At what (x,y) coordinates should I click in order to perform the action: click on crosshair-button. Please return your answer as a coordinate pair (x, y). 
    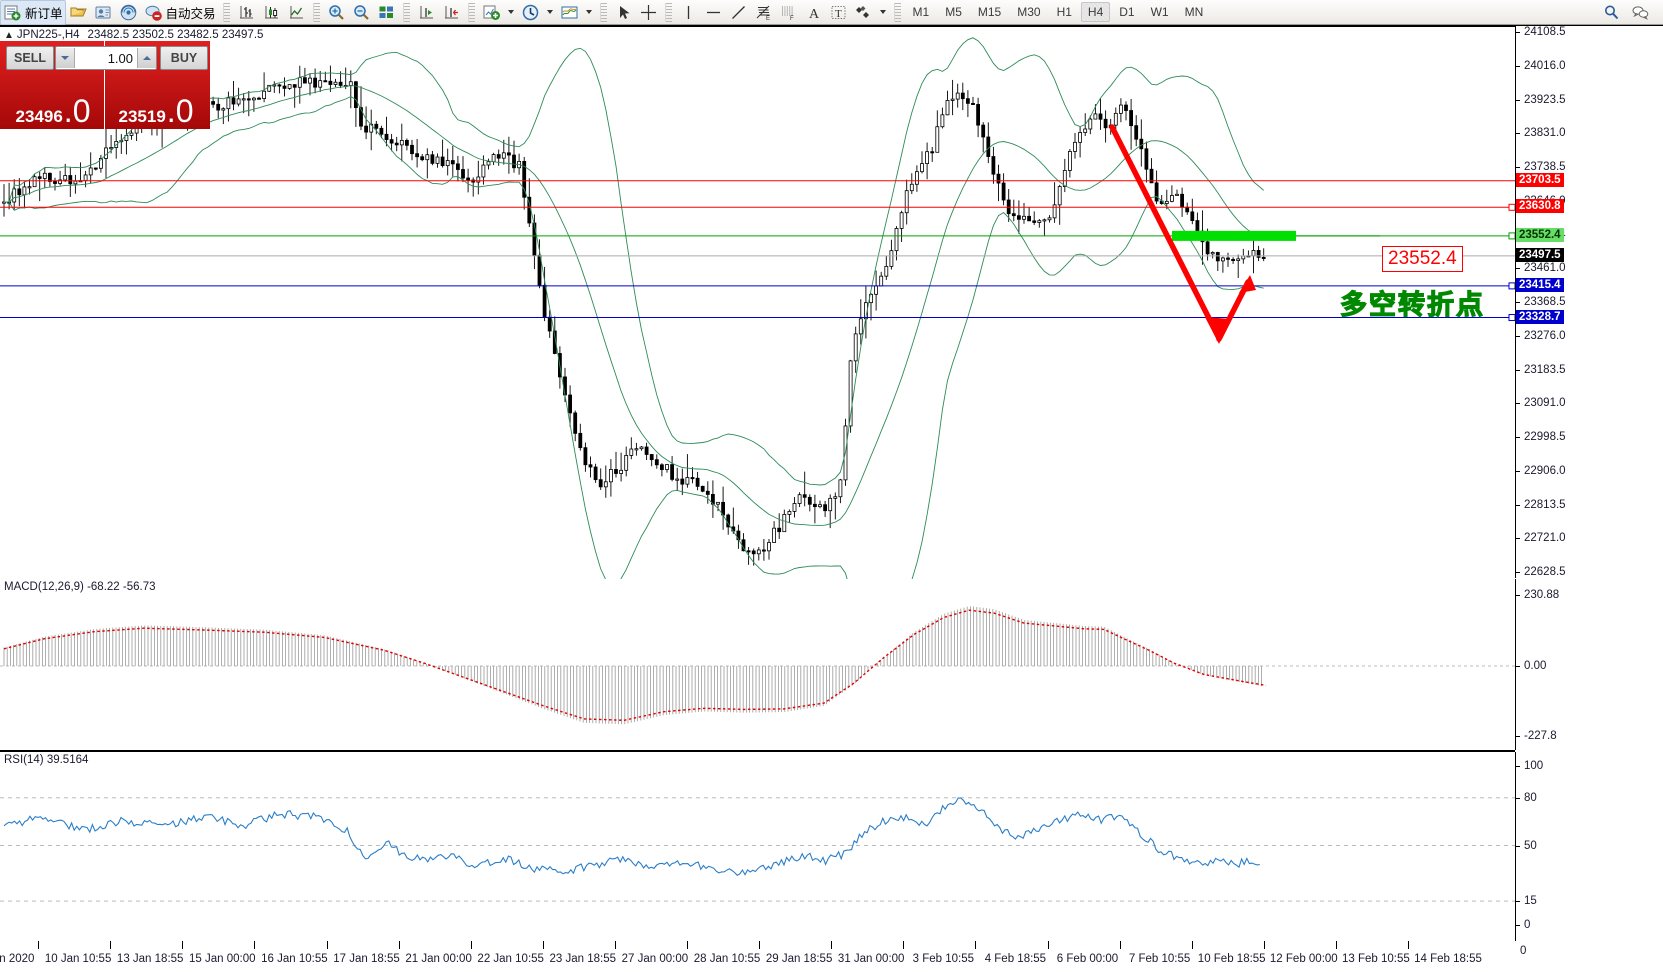
    Looking at the image, I should click on (648, 12).